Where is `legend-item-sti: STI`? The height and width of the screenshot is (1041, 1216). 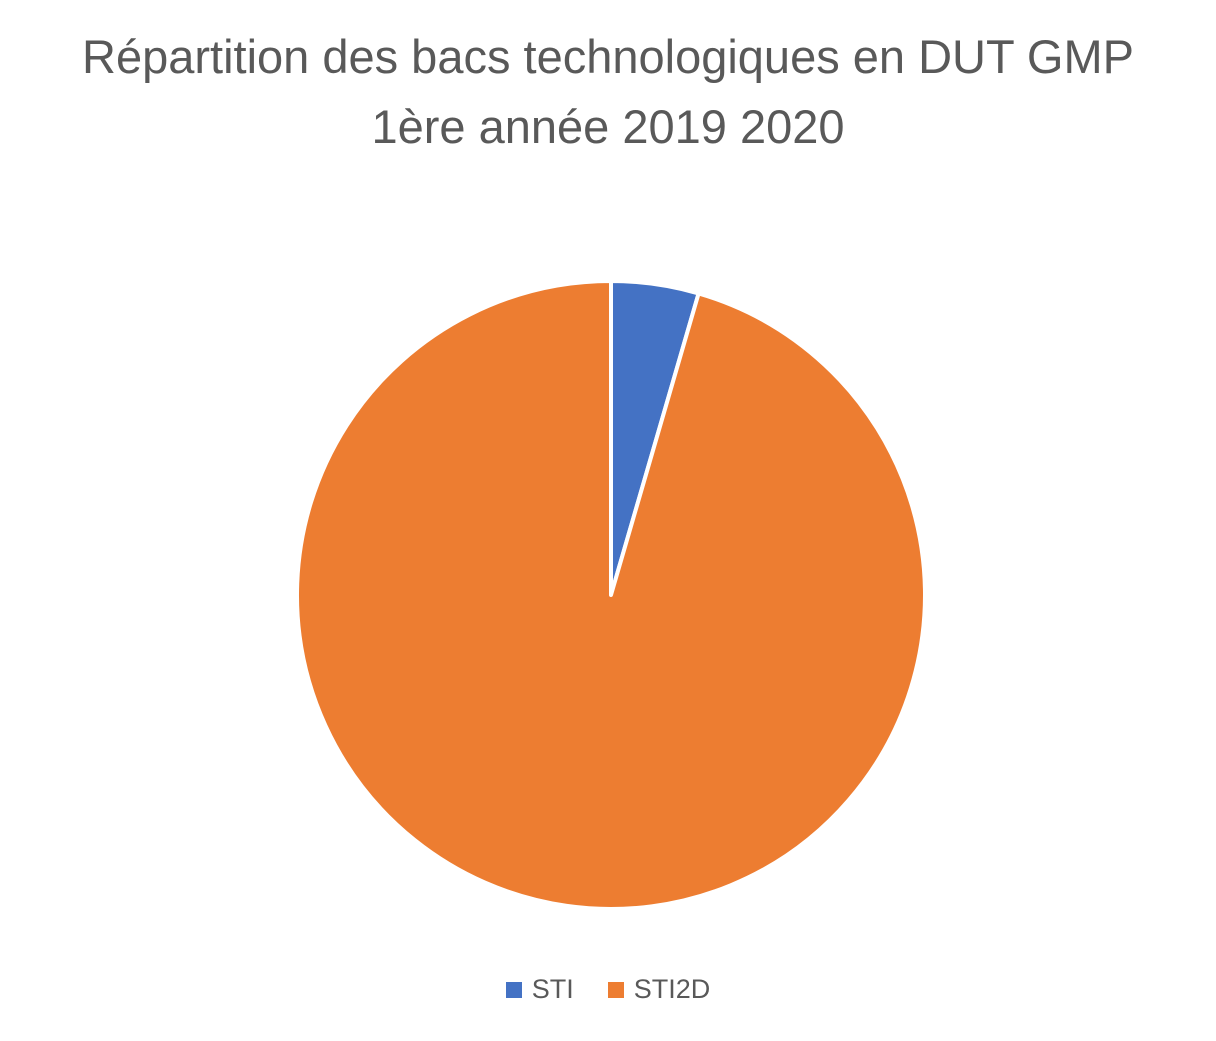 legend-item-sti: STI is located at coordinates (539, 989).